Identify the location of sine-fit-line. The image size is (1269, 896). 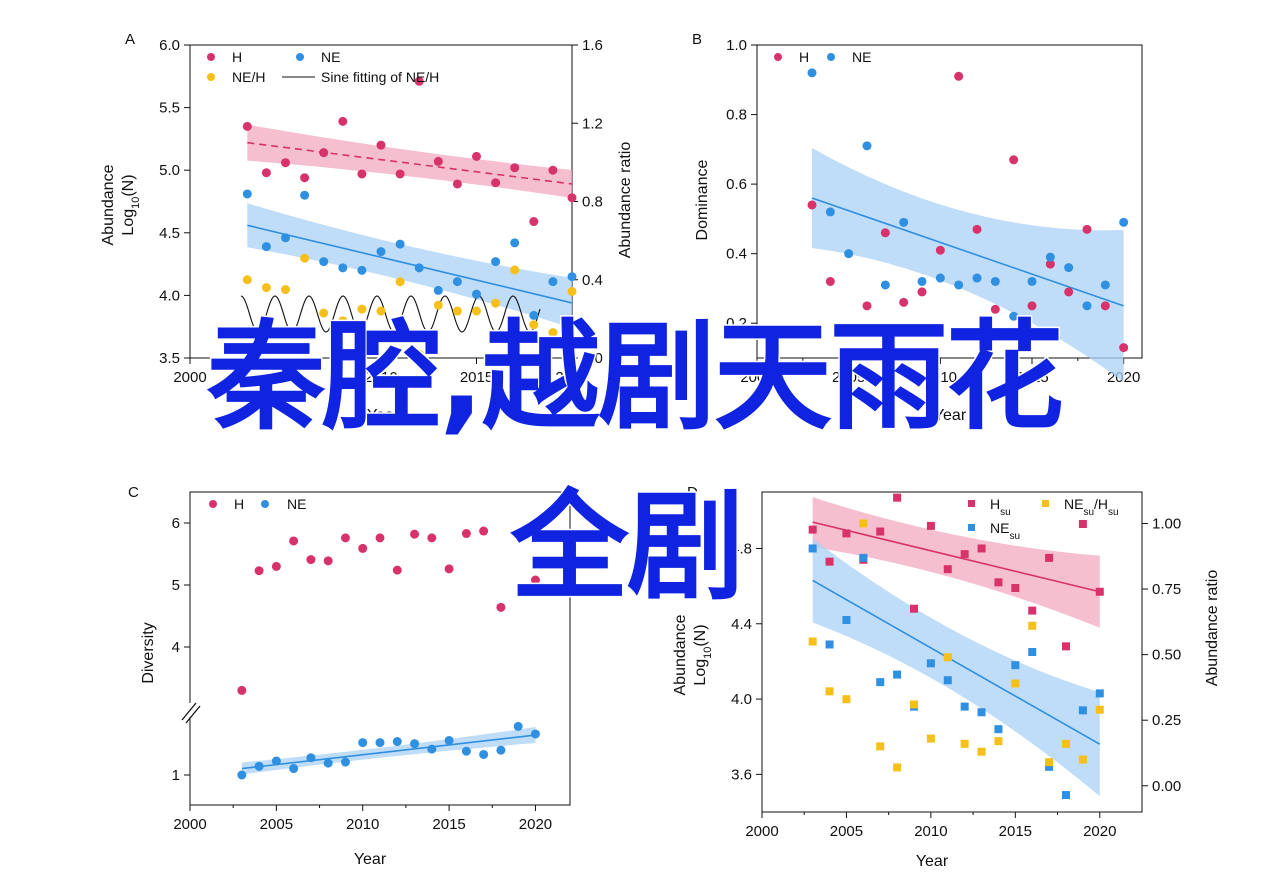
(390, 314).